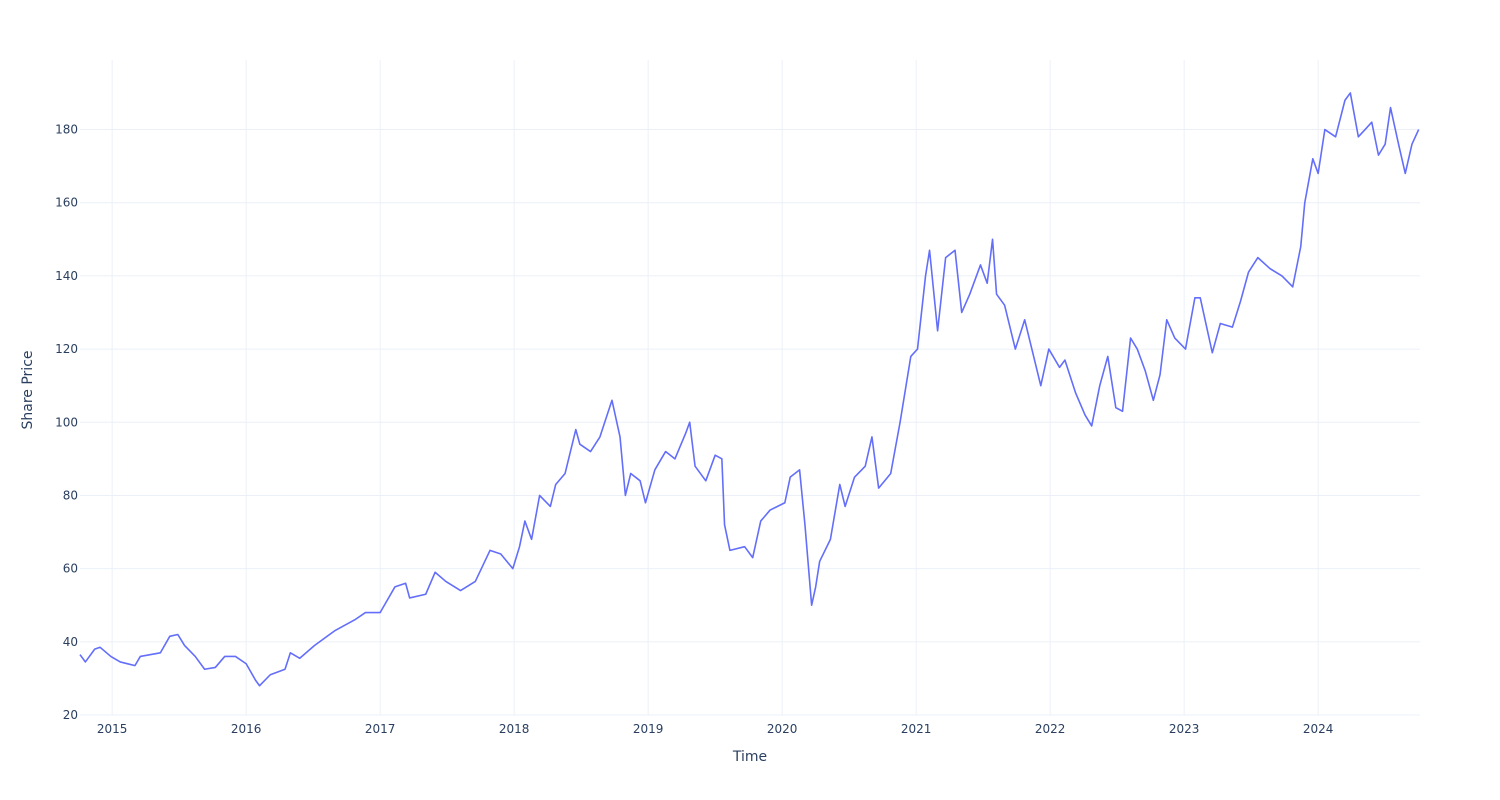  Describe the element at coordinates (380, 729) in the screenshot. I see `x-tick-label: 2017` at that location.